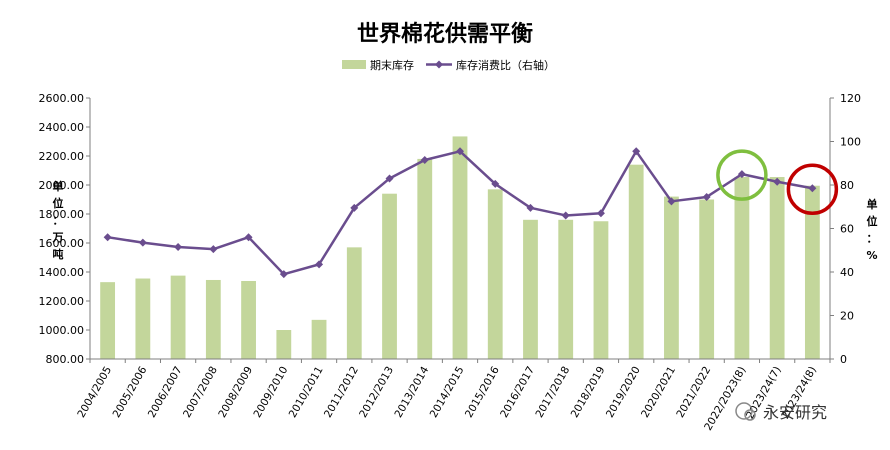 The image size is (890, 450). What do you see at coordinates (445, 34) in the screenshot?
I see `chart-title: 世界棉花供需平衡` at bounding box center [445, 34].